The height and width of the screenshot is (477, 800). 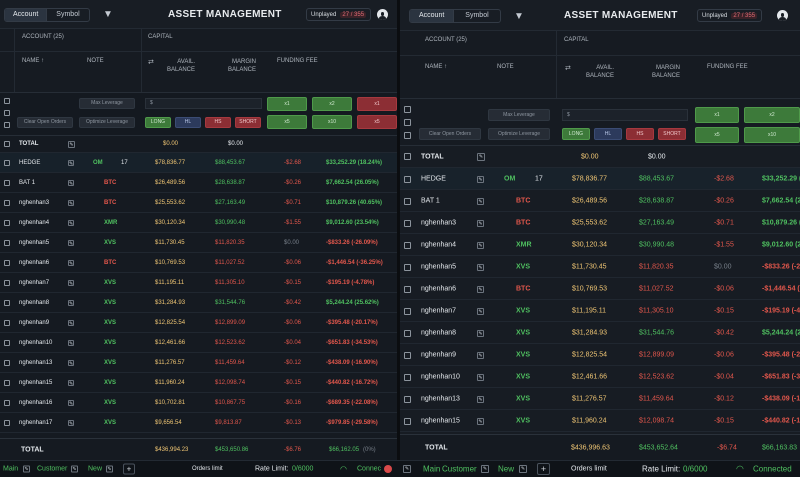 What do you see at coordinates (218, 122) in the screenshot?
I see `hs-button: HS` at bounding box center [218, 122].